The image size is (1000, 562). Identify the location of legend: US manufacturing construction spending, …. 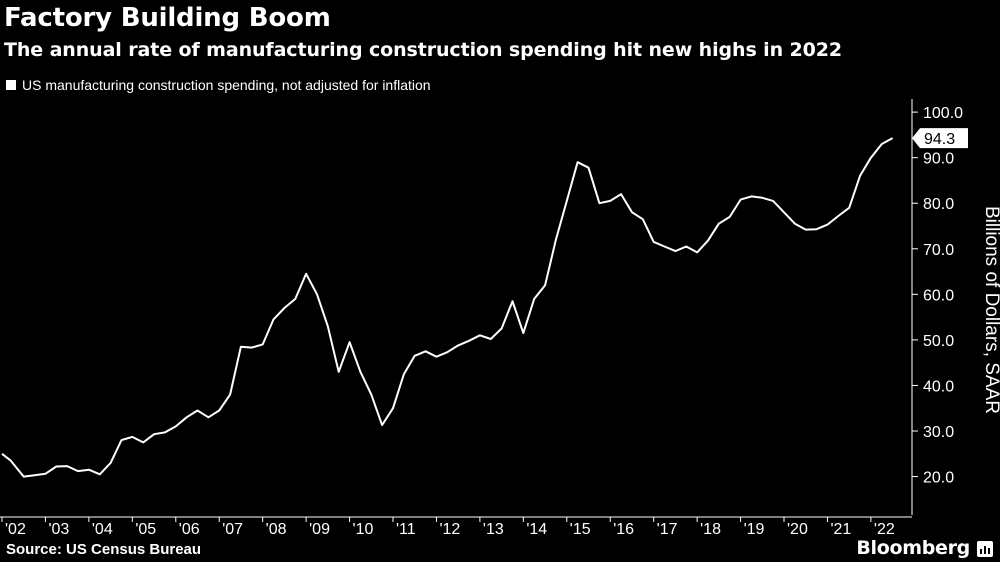
(218, 85).